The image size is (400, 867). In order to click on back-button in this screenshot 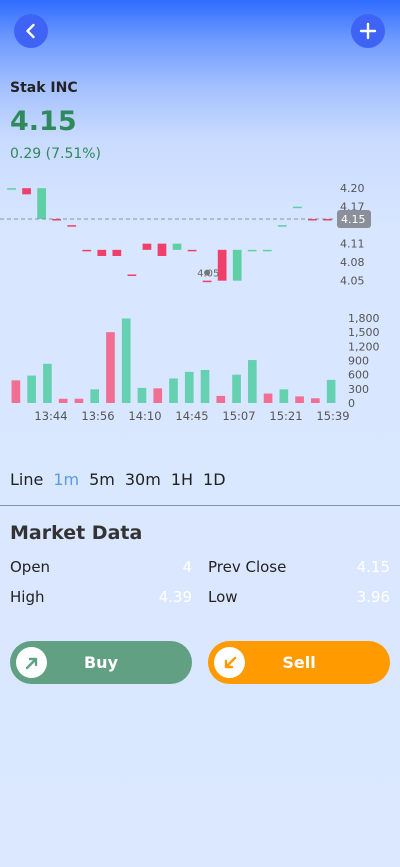, I will do `click(31, 31)`.